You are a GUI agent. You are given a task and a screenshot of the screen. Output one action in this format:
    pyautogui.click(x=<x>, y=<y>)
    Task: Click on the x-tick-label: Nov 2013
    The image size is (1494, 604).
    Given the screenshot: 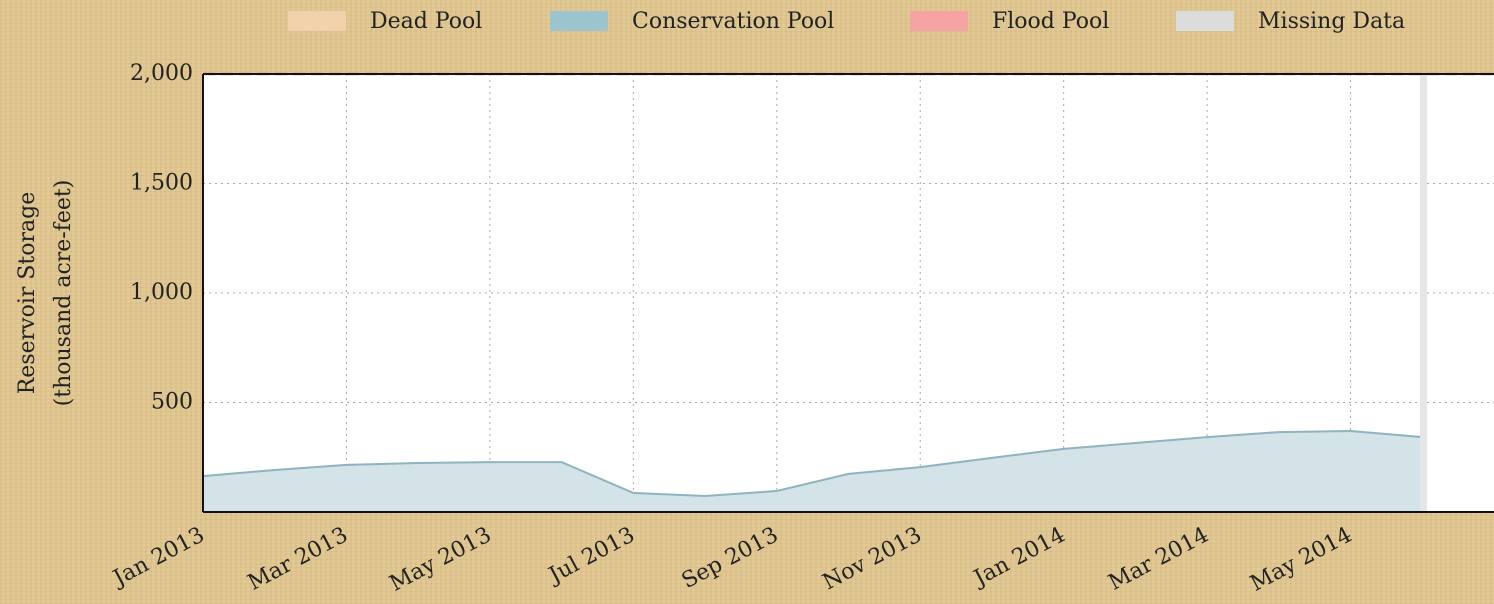 What is the action you would take?
    pyautogui.click(x=872, y=559)
    